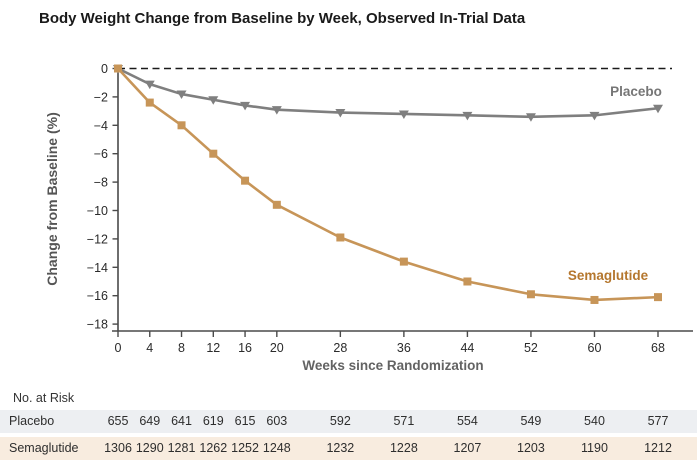 Image resolution: width=700 pixels, height=471 pixels. Describe the element at coordinates (150, 421) in the screenshot. I see `at-risk-value: 649` at that location.